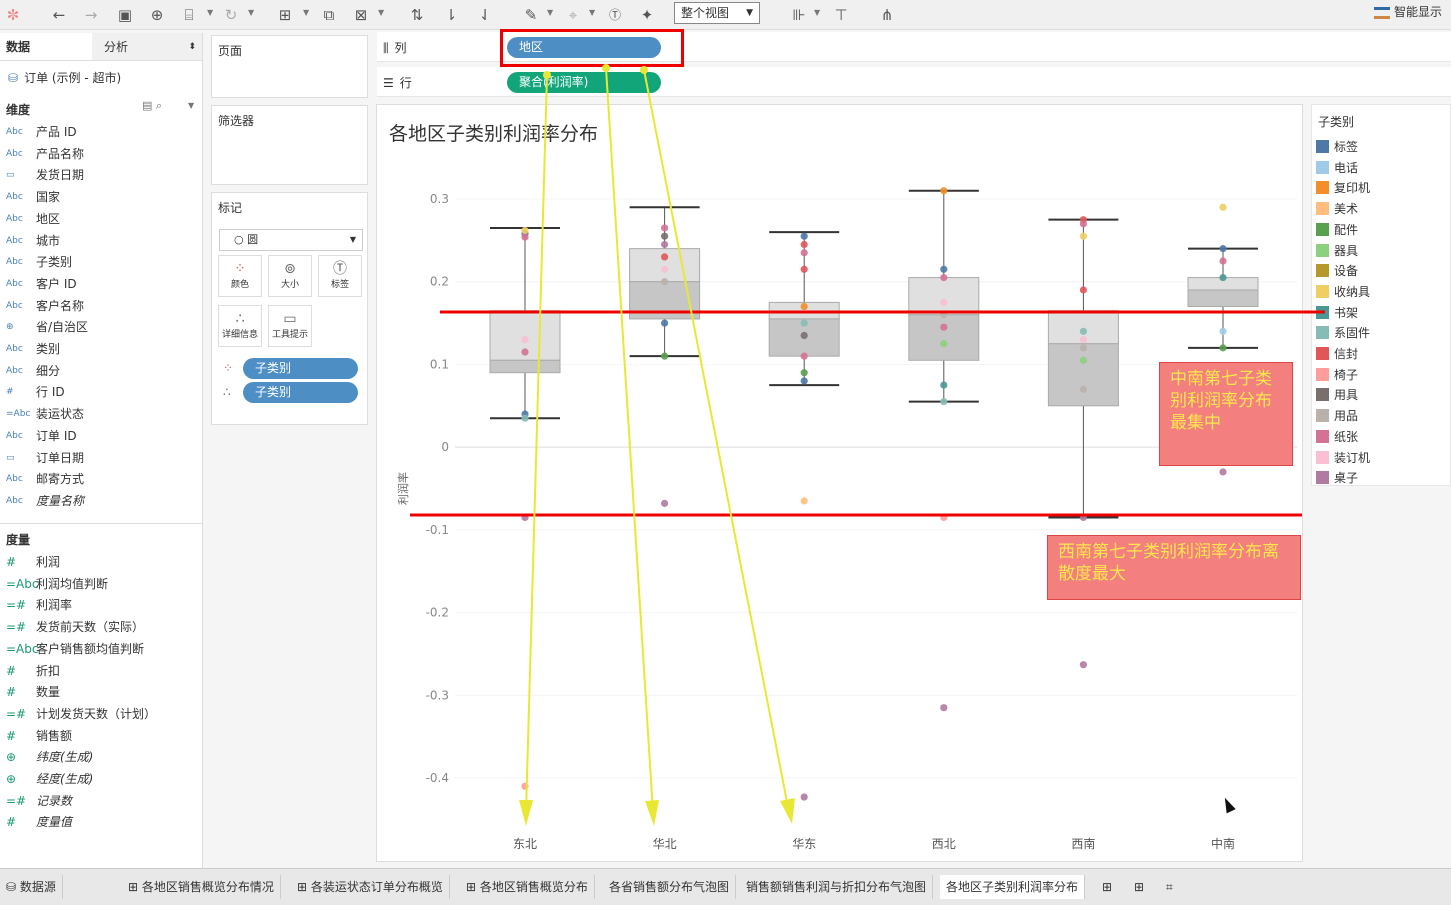  What do you see at coordinates (1381, 416) in the screenshot?
I see `legend-item: 用品` at bounding box center [1381, 416].